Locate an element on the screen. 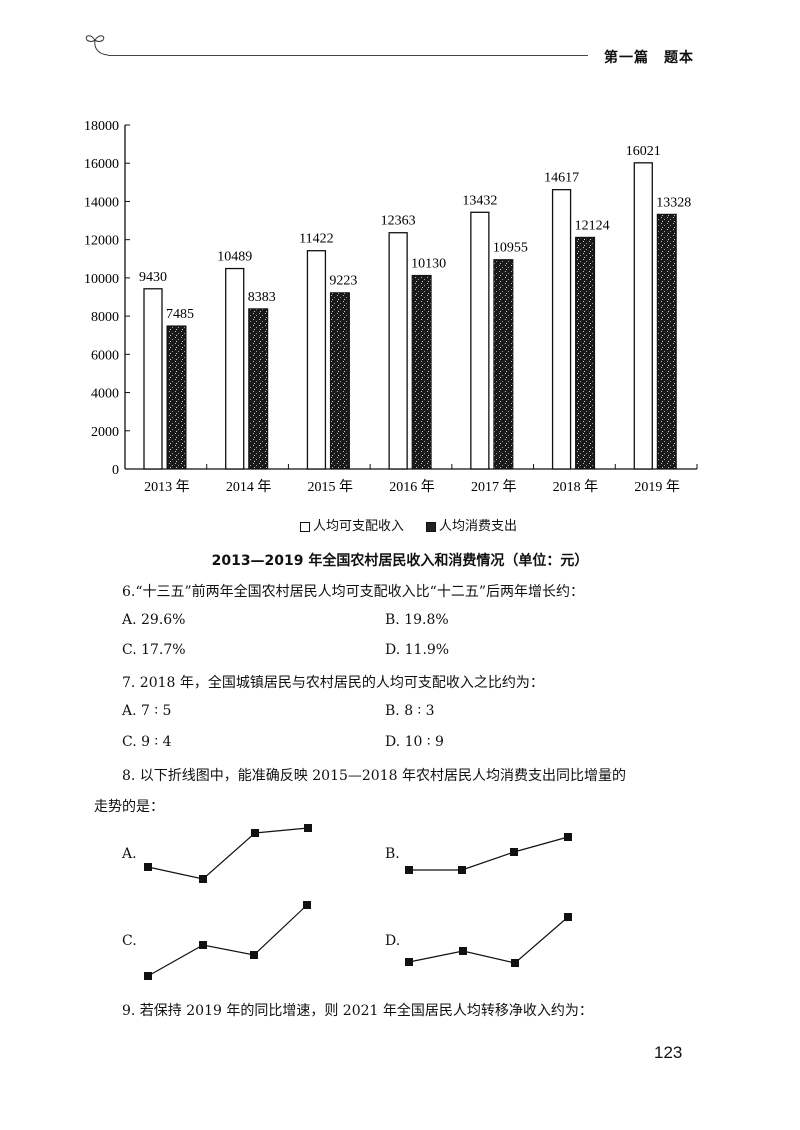 The height and width of the screenshot is (1130, 800). x-tick-label: 2017 年 is located at coordinates (494, 487).